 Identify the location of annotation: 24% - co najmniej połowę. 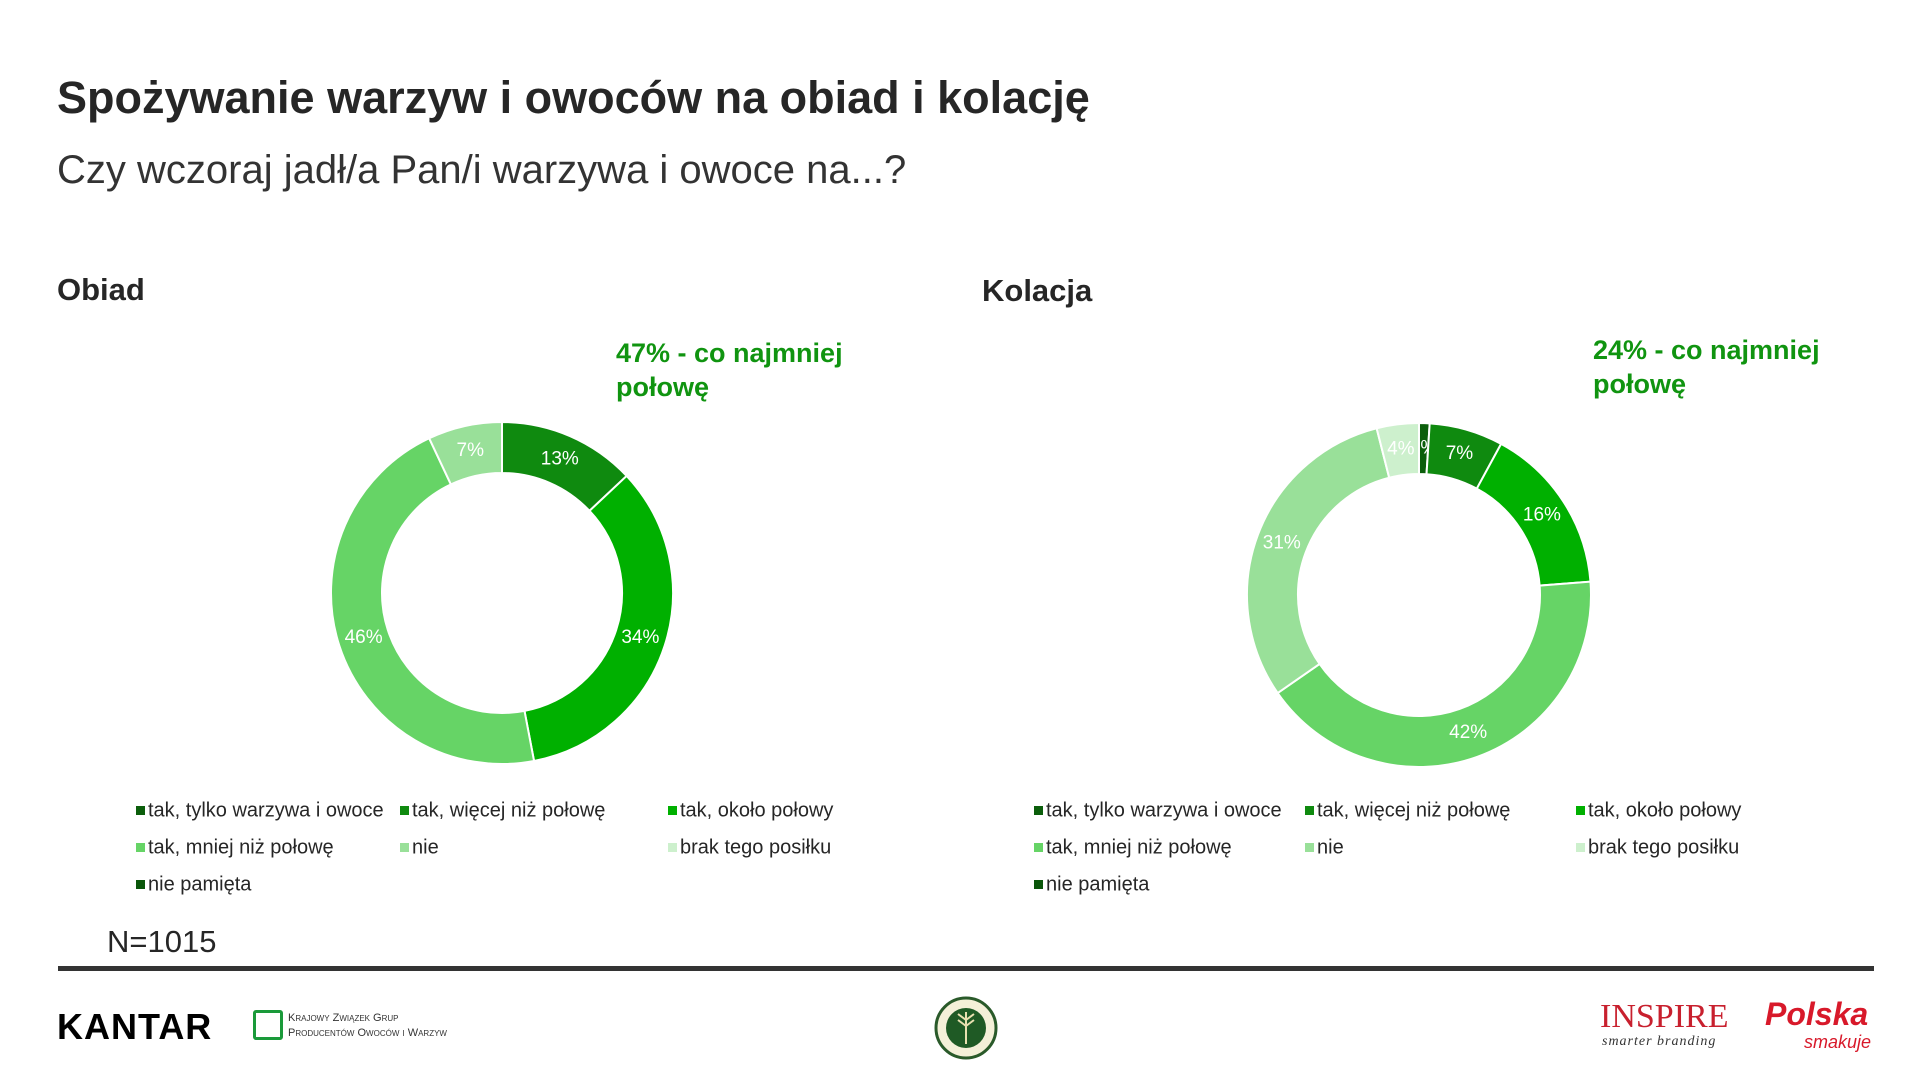
(1706, 367).